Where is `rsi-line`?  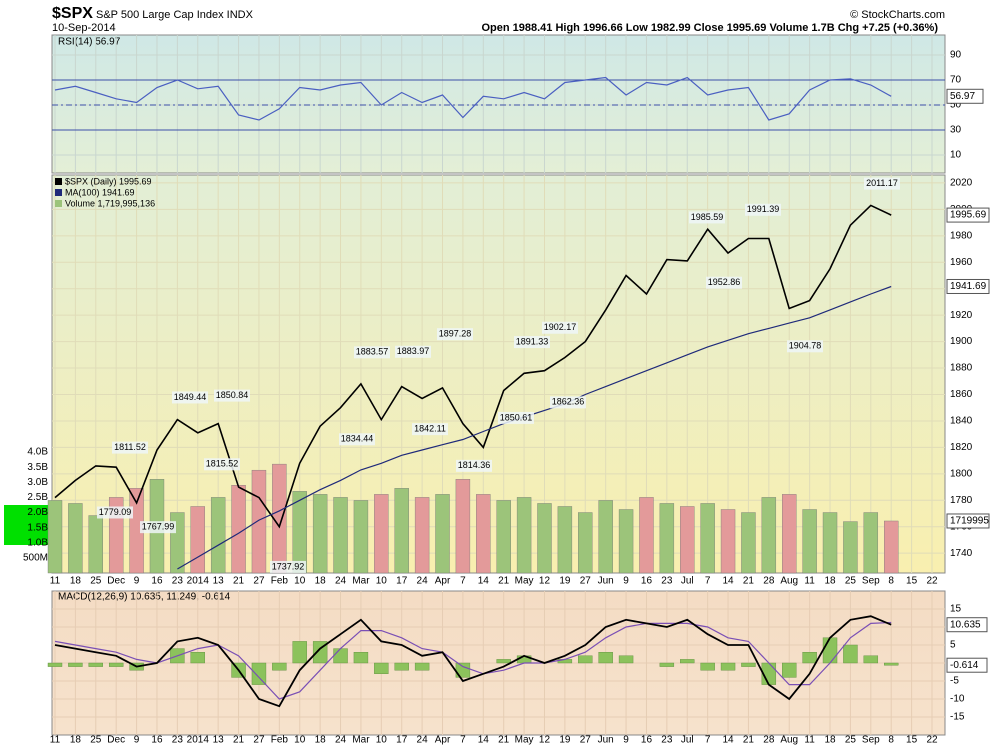 rsi-line is located at coordinates (473, 98).